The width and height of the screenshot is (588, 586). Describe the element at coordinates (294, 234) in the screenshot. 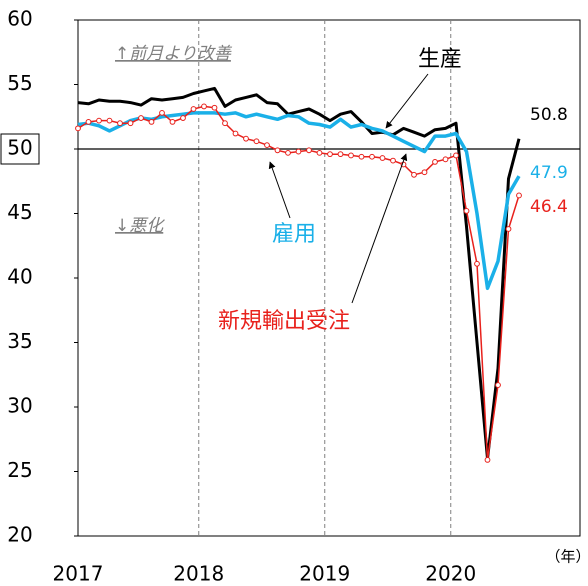

I see `series-label: 雇用` at that location.